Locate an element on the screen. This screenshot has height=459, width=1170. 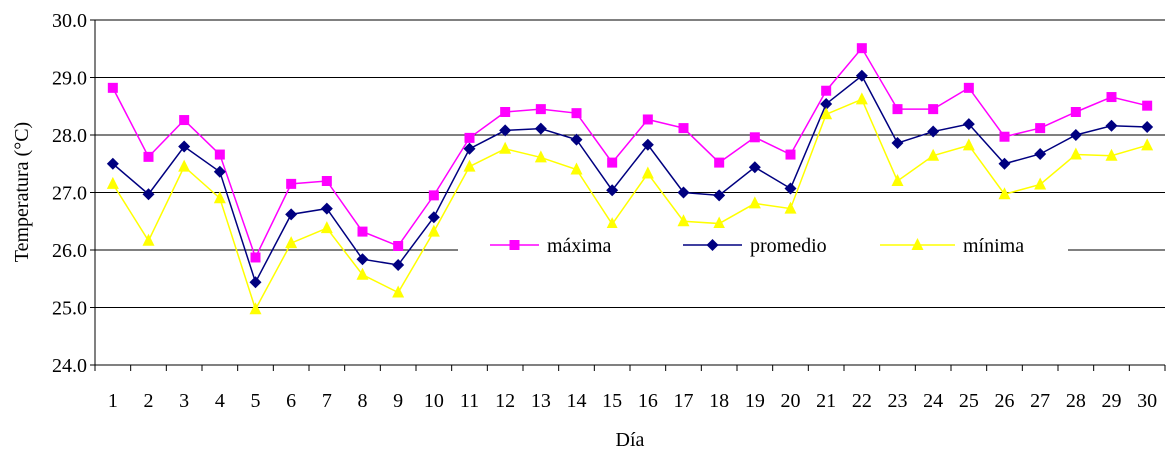
x-tick-label: 17 is located at coordinates (684, 401).